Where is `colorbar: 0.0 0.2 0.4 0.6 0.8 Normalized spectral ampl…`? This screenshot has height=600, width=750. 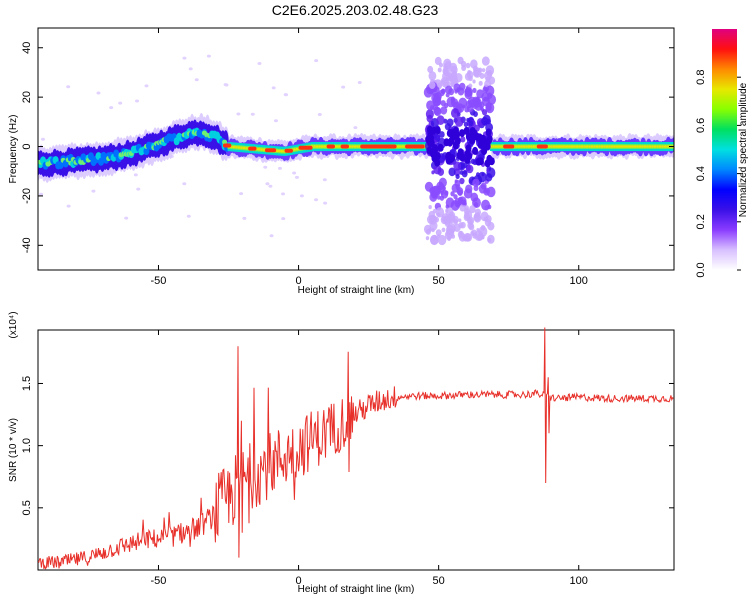
colorbar: 0.0 0.2 0.4 0.6 0.8 Normalized spectral ampl… is located at coordinates (722, 153).